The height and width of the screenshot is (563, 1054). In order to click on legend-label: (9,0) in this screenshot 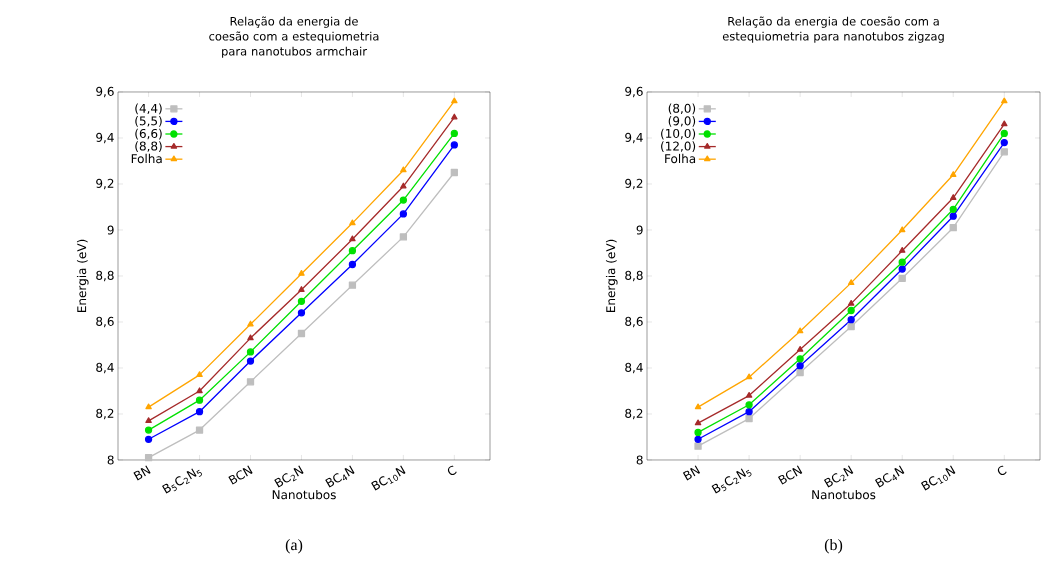, I will do `click(682, 121)`.